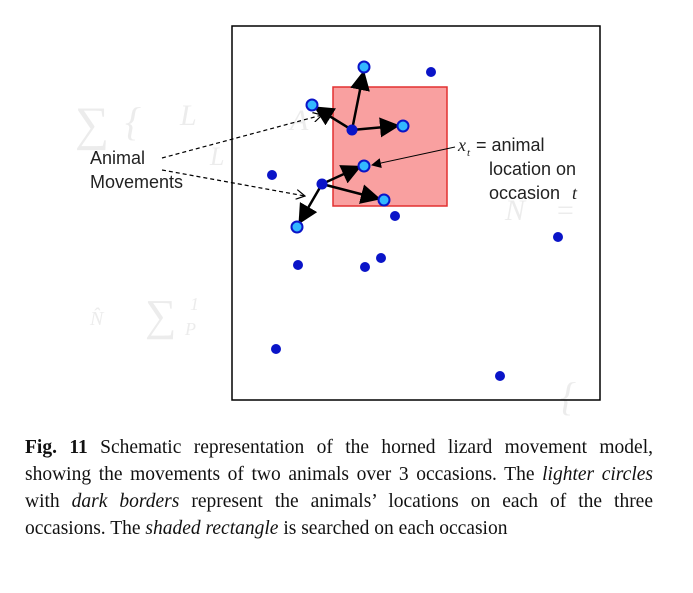 The height and width of the screenshot is (593, 693). I want to click on animal-movements-label-line2: Movements, so click(136, 182).